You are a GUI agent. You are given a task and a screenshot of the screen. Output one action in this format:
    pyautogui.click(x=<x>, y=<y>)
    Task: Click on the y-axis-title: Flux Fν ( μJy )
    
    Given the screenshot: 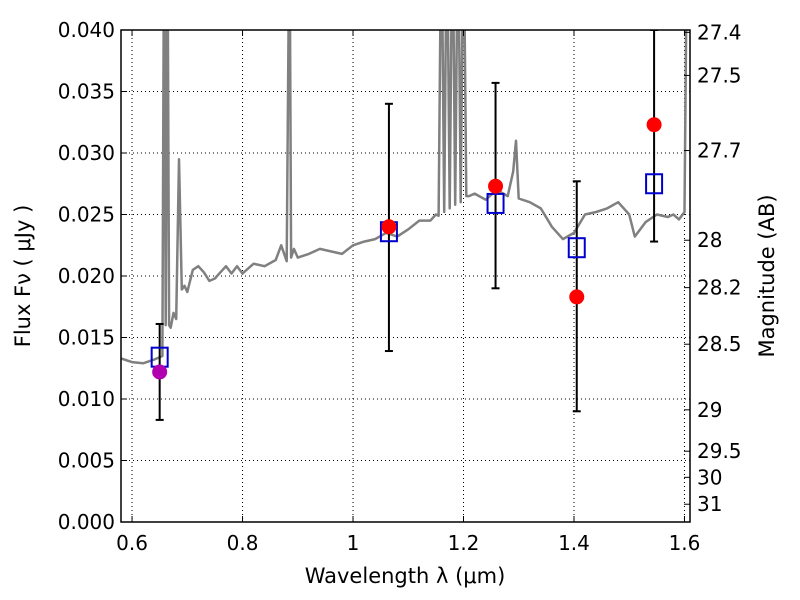 What is the action you would take?
    pyautogui.click(x=23, y=276)
    